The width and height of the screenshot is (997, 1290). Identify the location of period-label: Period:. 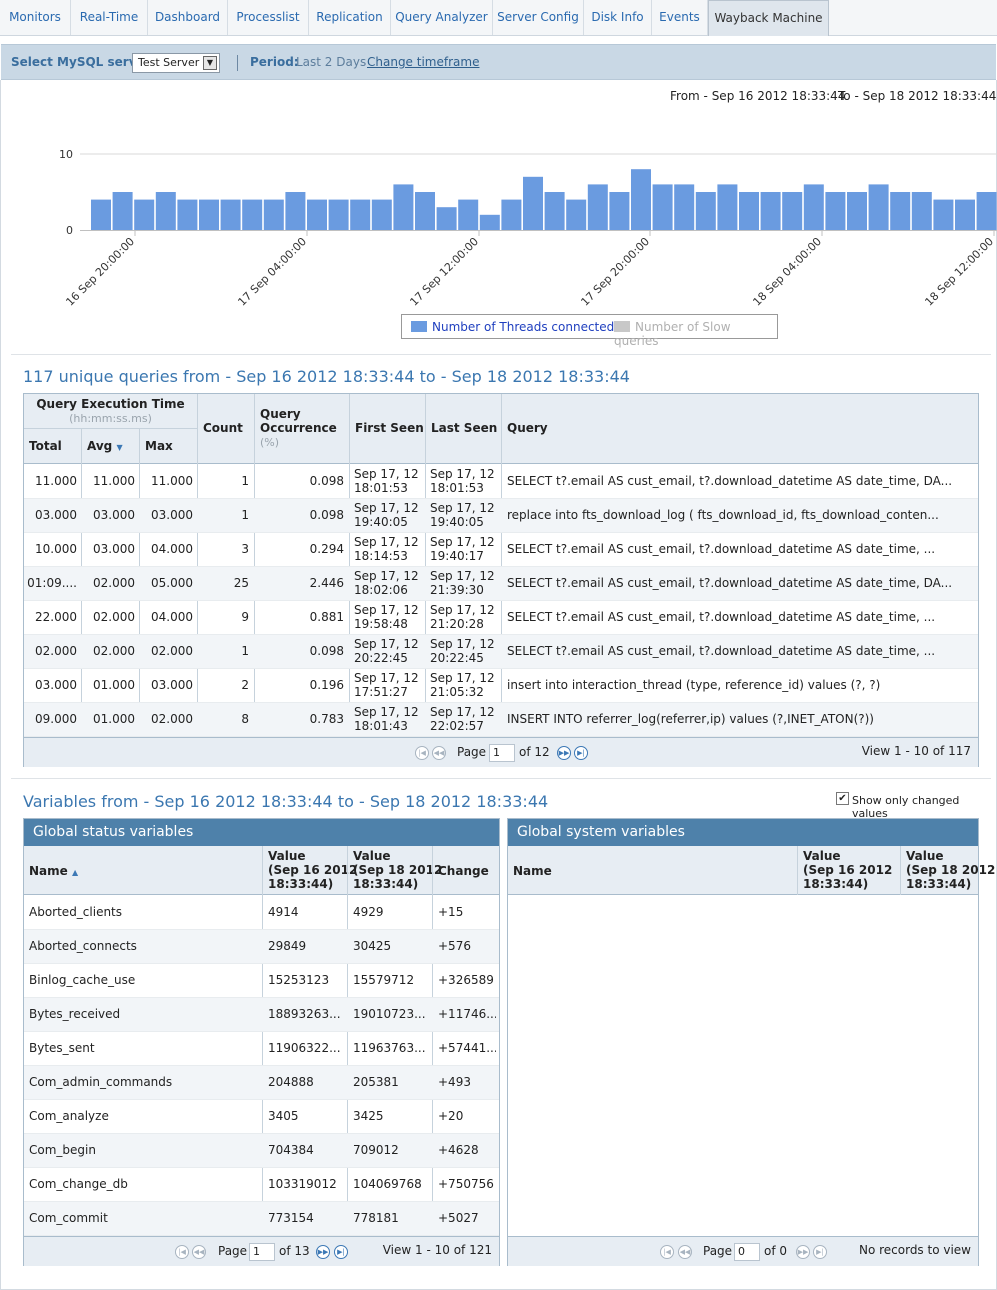
(274, 62).